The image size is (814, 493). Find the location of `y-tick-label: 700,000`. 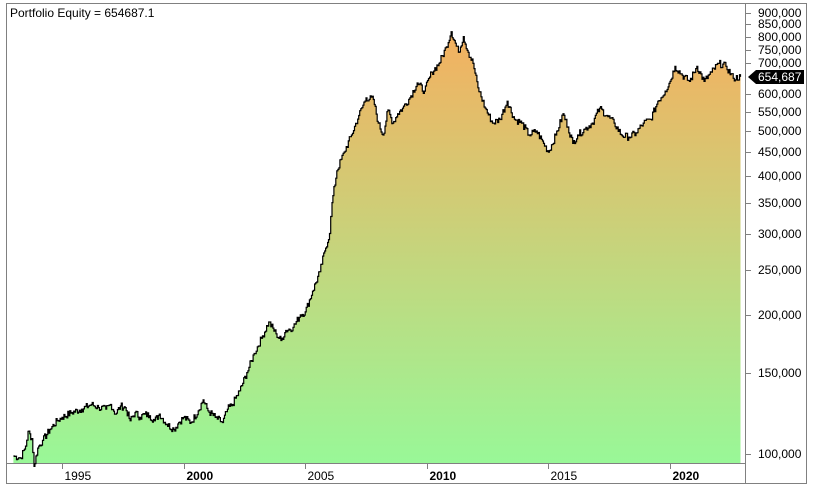

y-tick-label: 700,000 is located at coordinates (780, 63).